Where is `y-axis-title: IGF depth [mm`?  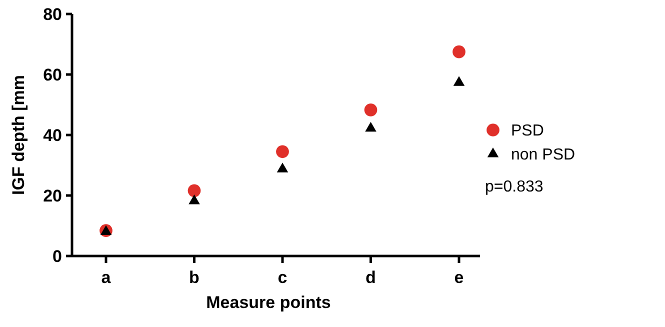
y-axis-title: IGF depth [mm is located at coordinates (18, 135).